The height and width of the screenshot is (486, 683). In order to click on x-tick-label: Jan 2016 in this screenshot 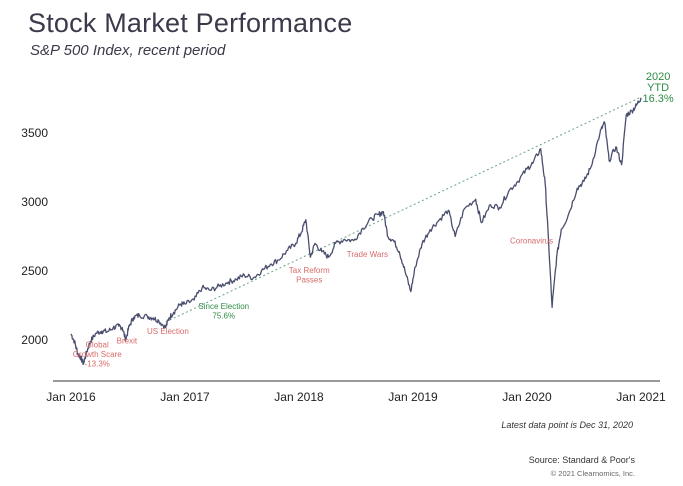, I will do `click(71, 397)`.